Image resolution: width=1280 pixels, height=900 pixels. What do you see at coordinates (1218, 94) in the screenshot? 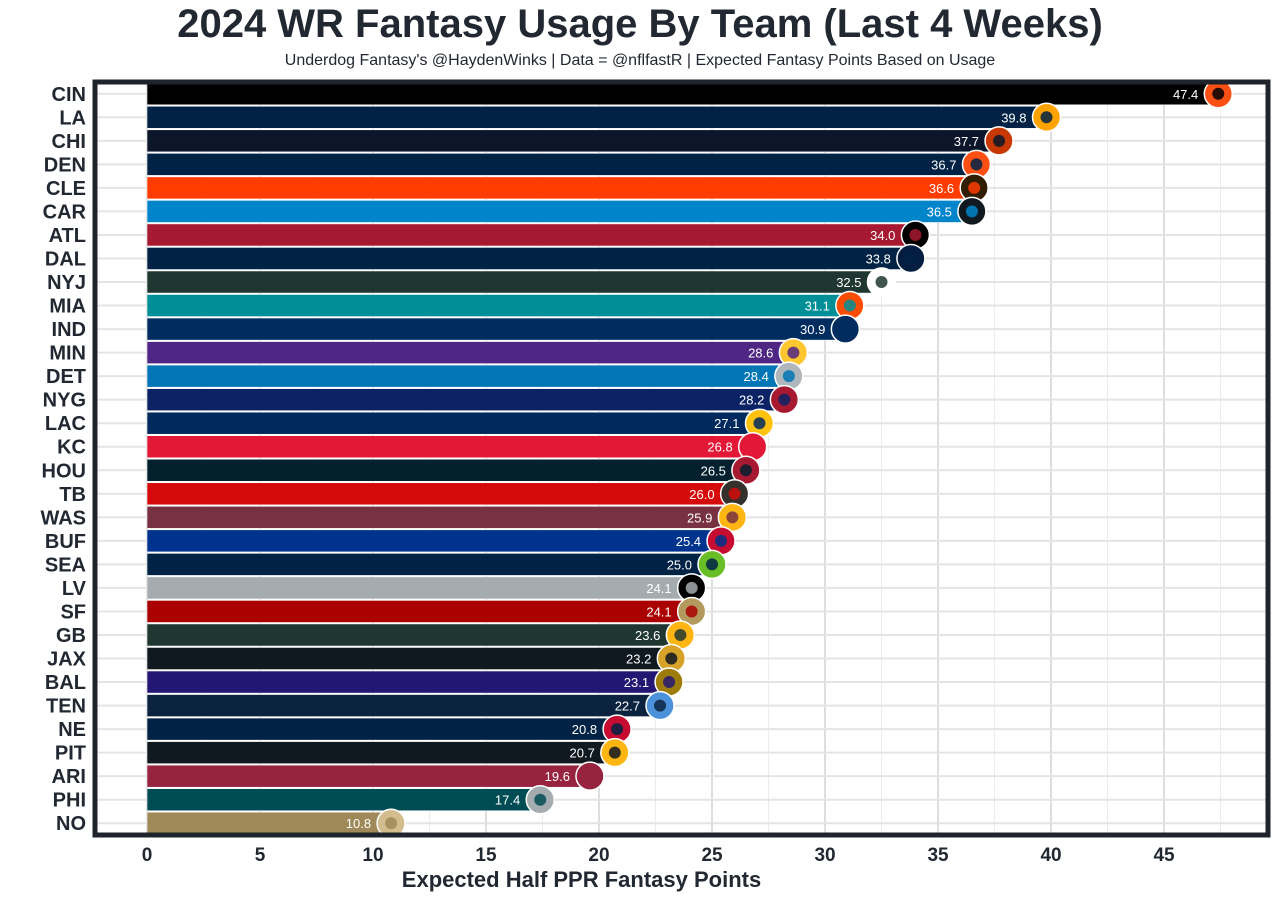
I see `logo-cin-icon` at bounding box center [1218, 94].